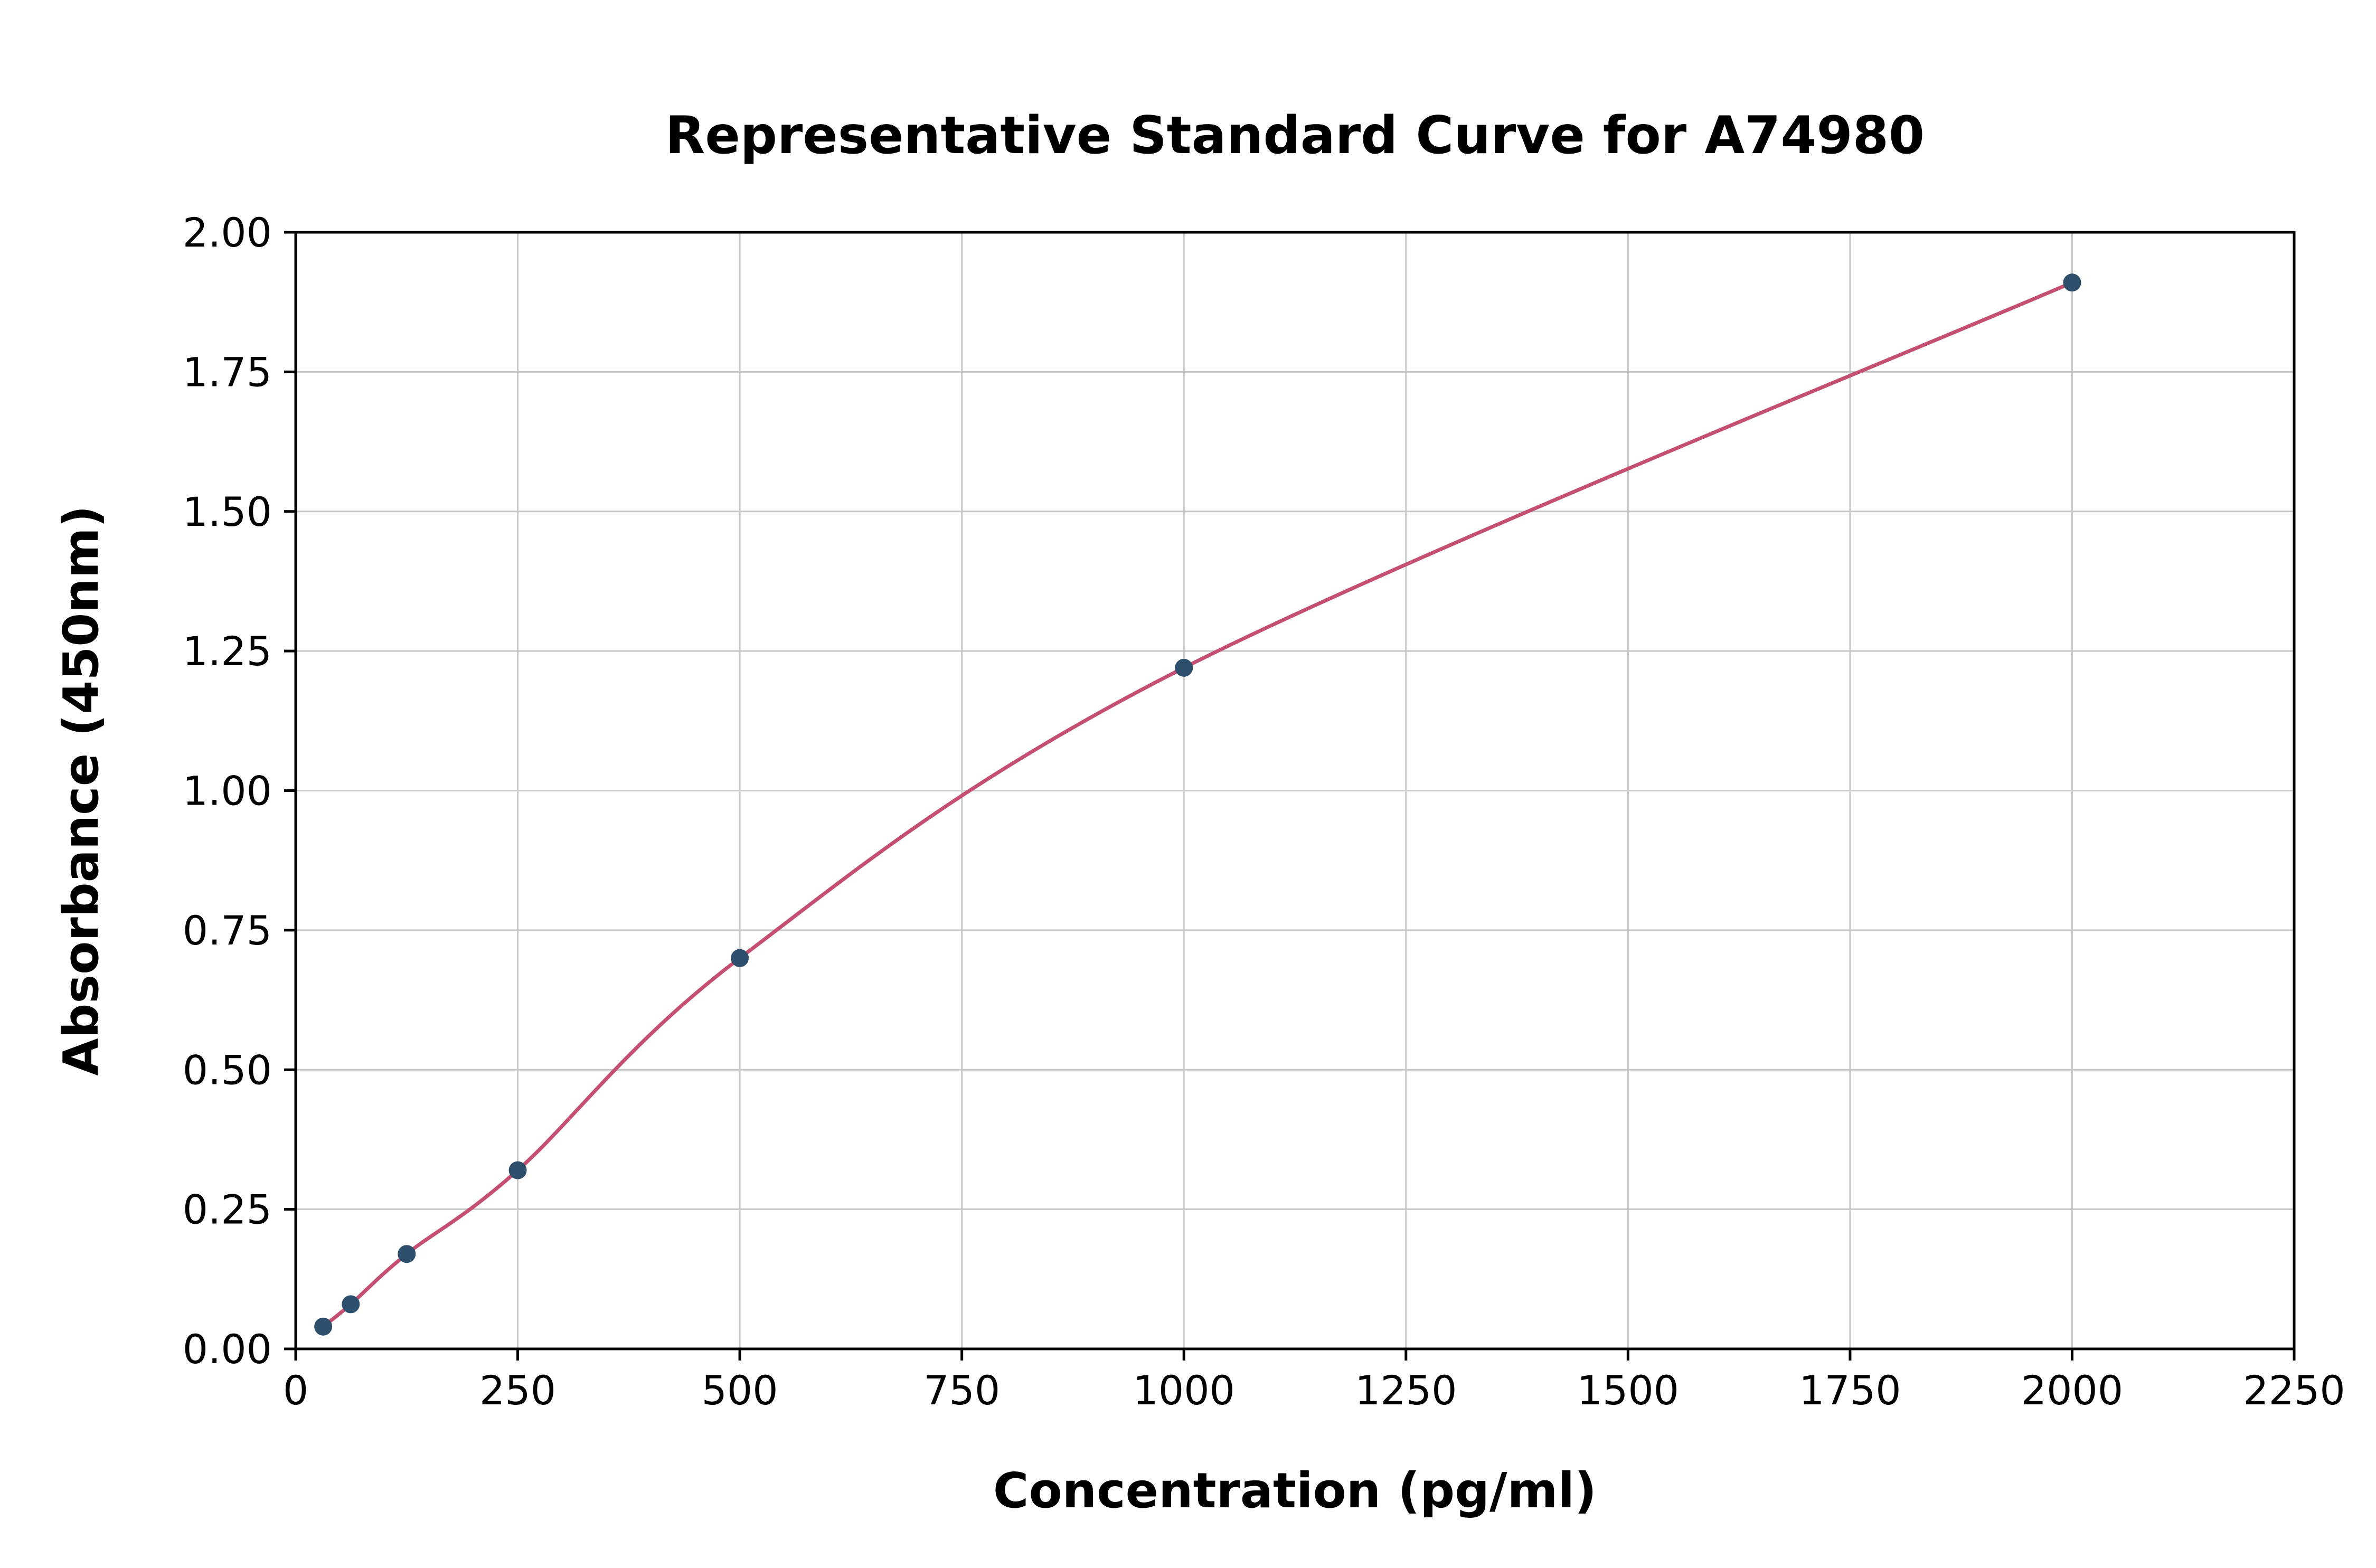  I want to click on x-tick-label: 500, so click(740, 1390).